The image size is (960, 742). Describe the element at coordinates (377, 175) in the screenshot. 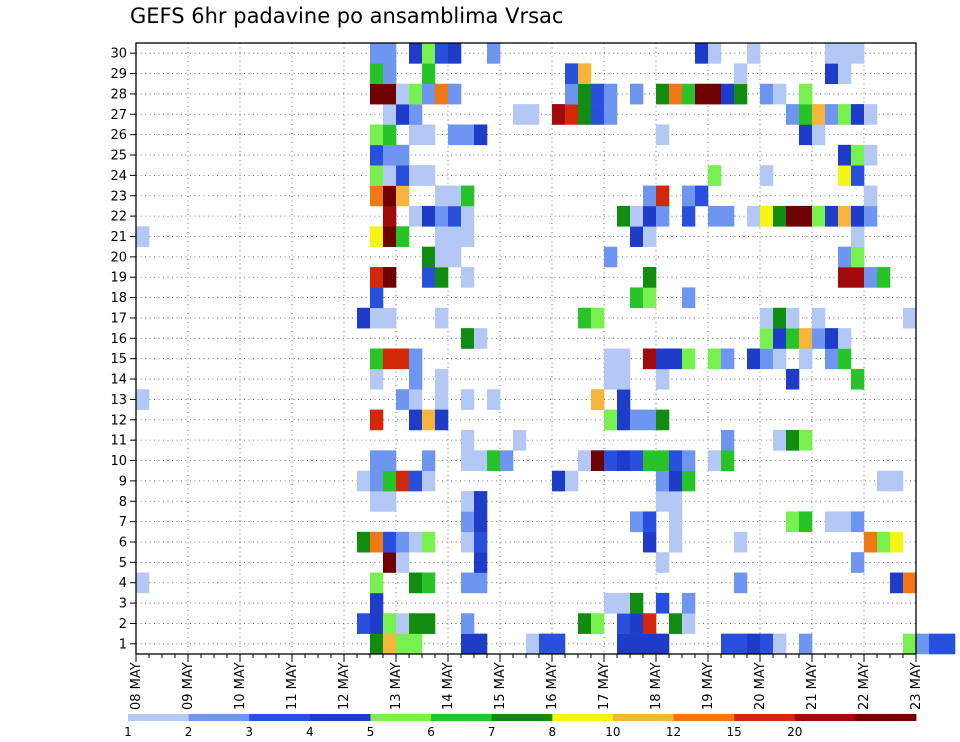

I see `precip-cell-m24-s18` at that location.